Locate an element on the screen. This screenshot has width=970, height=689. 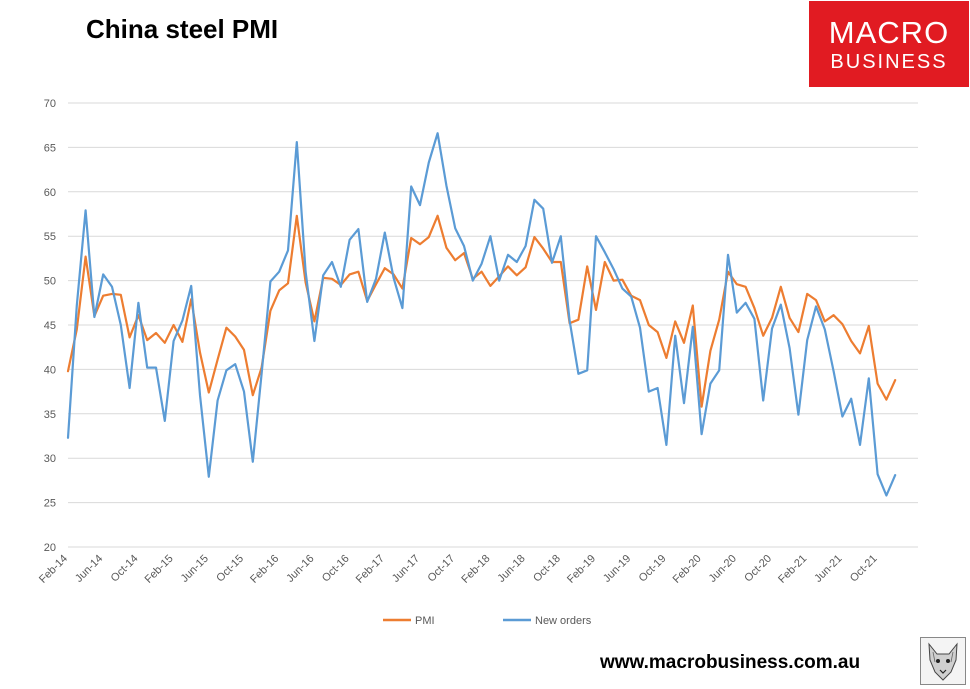
legend-label: New orders is located at coordinates (563, 621).